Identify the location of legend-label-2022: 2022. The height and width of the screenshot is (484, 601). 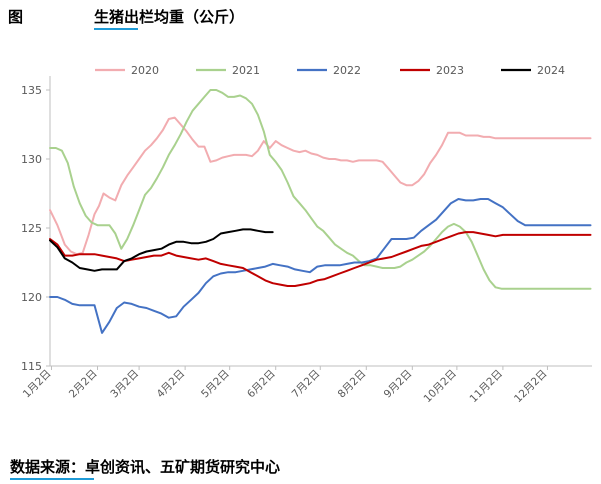
(347, 70).